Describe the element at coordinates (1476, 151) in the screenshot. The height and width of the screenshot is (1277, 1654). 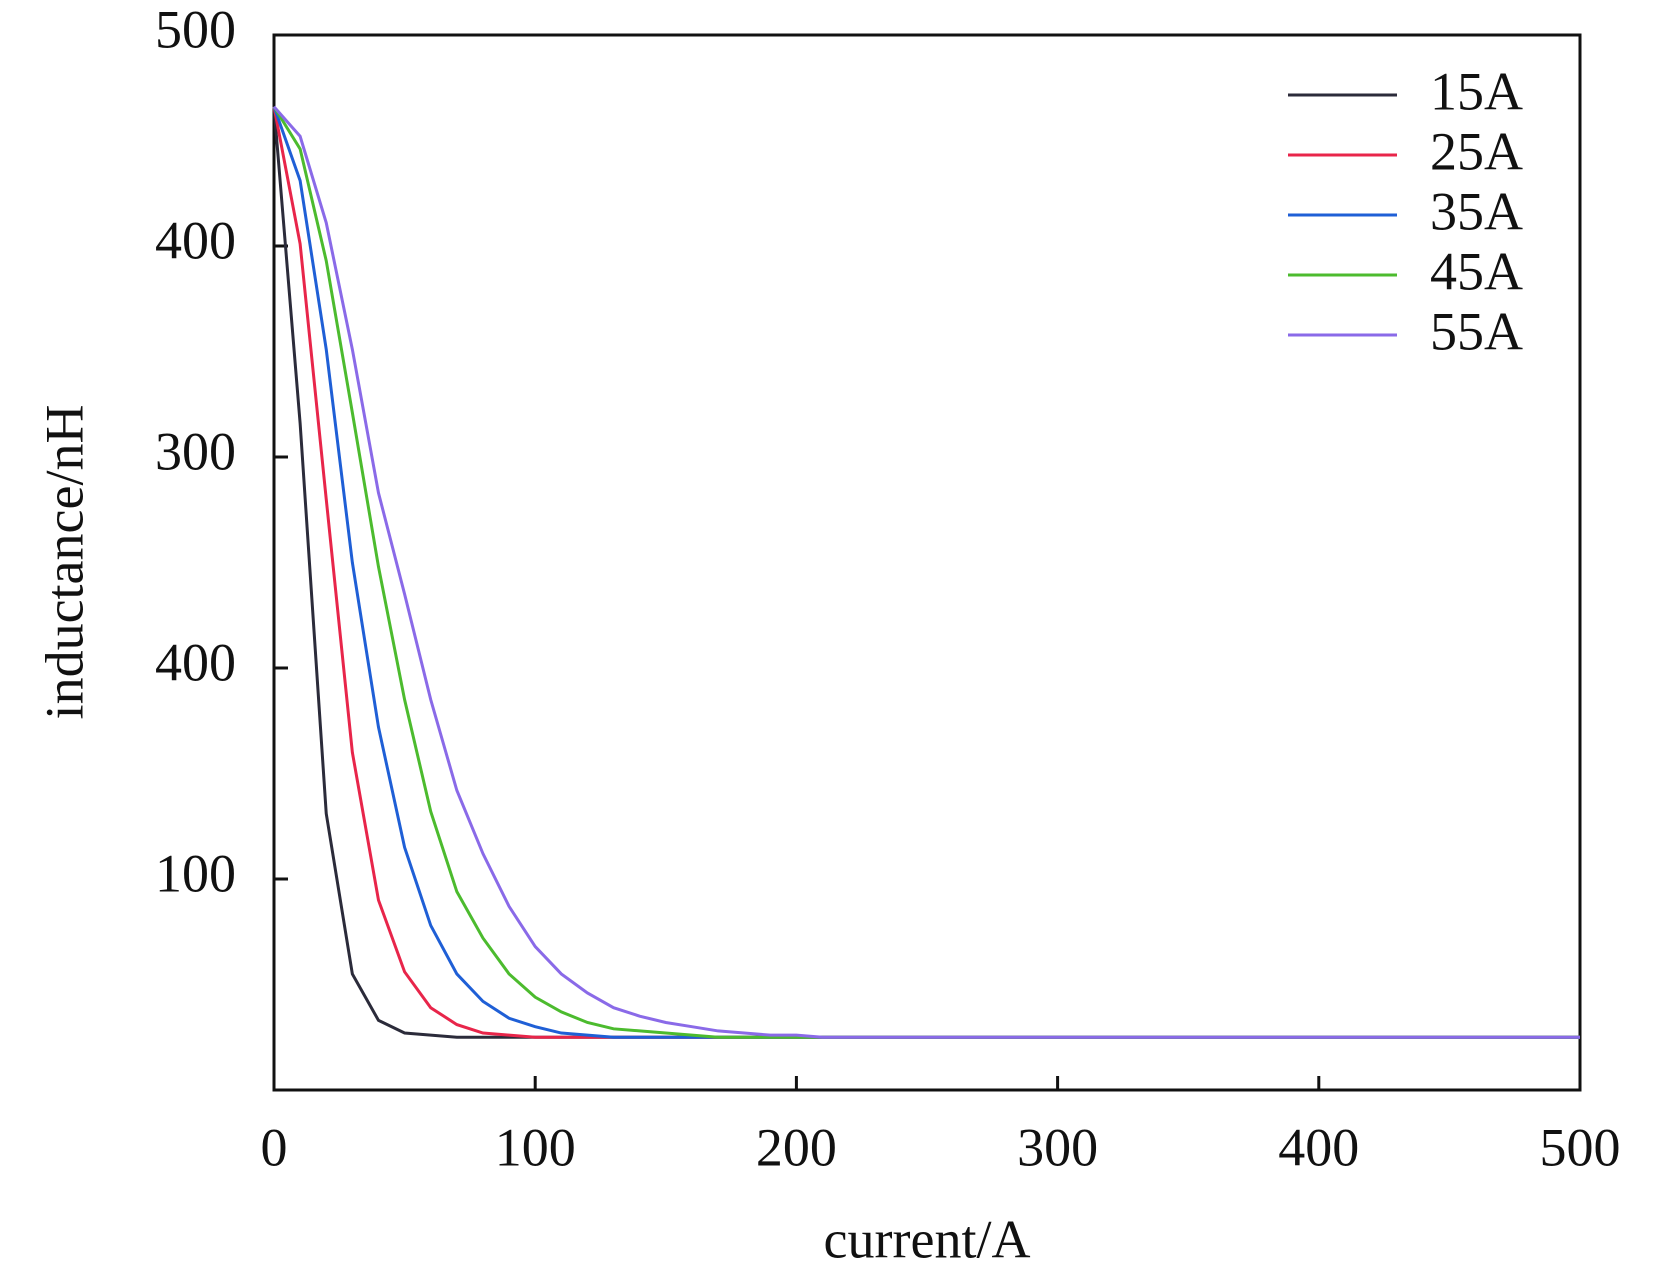
I see `legend-label: 25A` at that location.